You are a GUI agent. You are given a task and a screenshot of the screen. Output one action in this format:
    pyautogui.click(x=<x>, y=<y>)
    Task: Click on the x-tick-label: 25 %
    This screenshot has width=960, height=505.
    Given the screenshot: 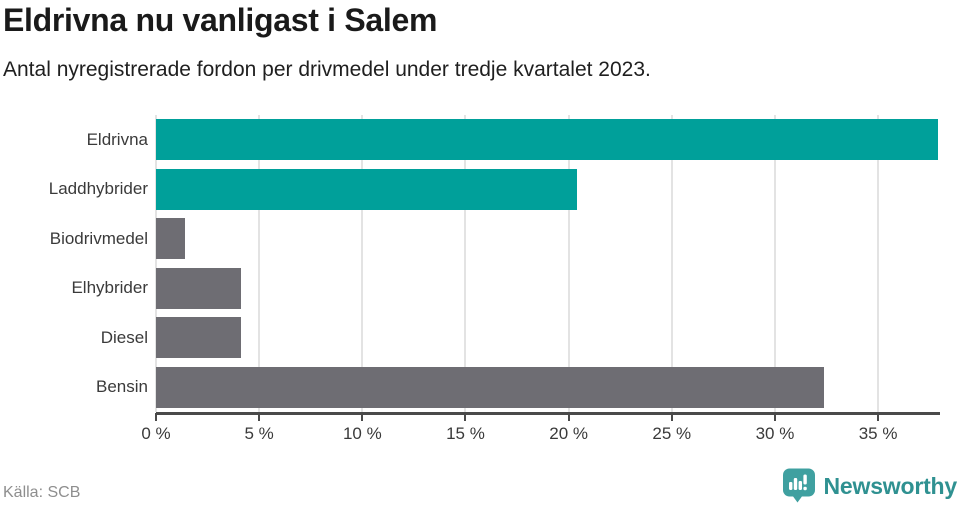 What is the action you would take?
    pyautogui.click(x=672, y=433)
    